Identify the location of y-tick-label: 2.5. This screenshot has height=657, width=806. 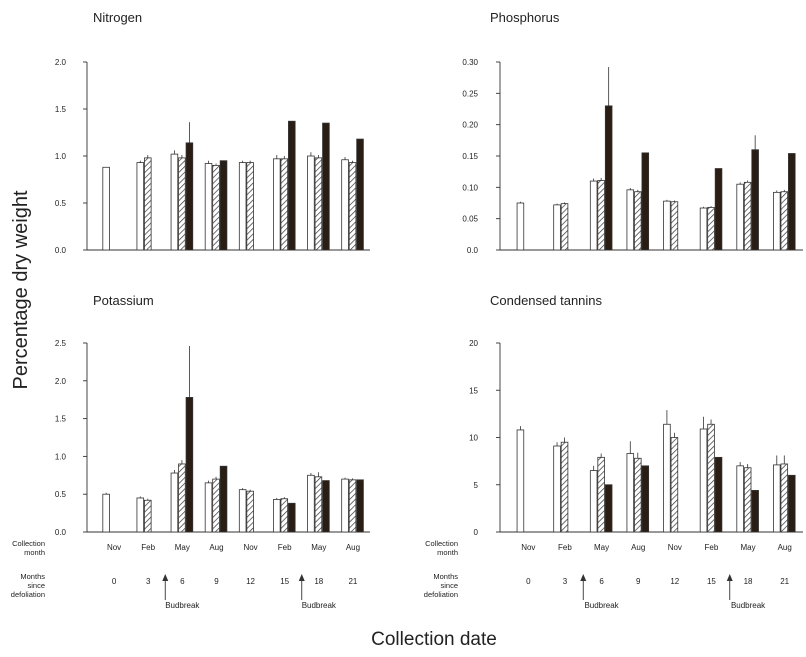
(61, 343).